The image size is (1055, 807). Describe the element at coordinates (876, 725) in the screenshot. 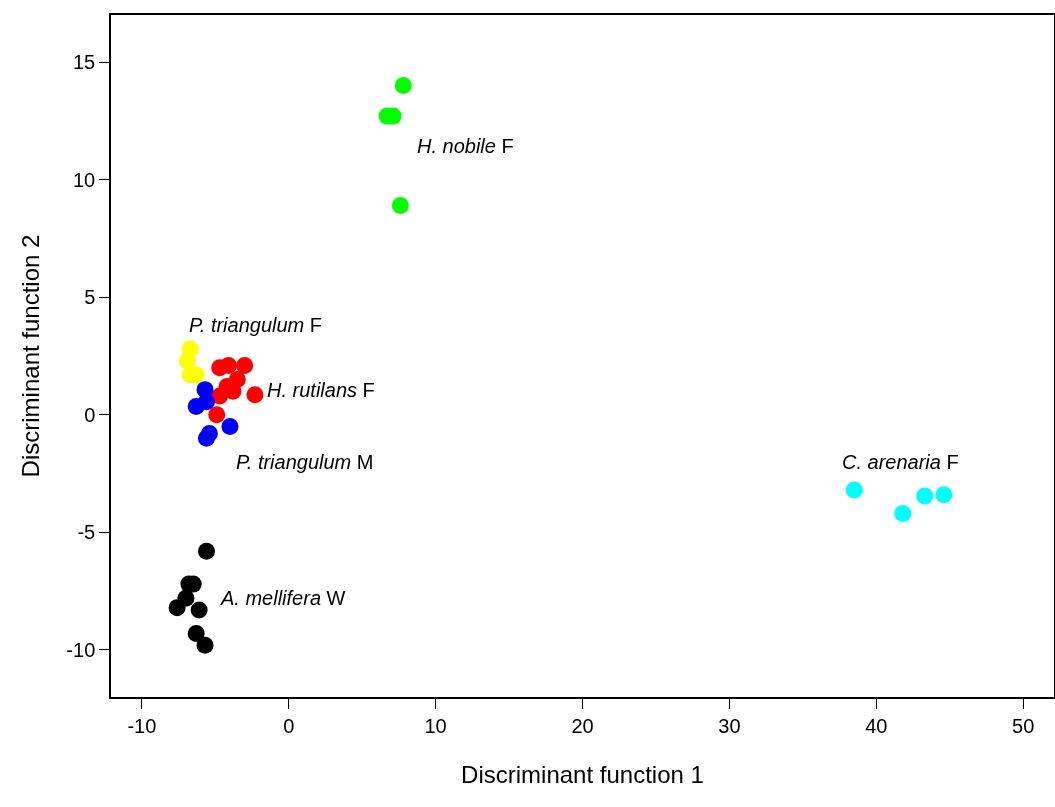

I see `x-tick-label: 40` at that location.